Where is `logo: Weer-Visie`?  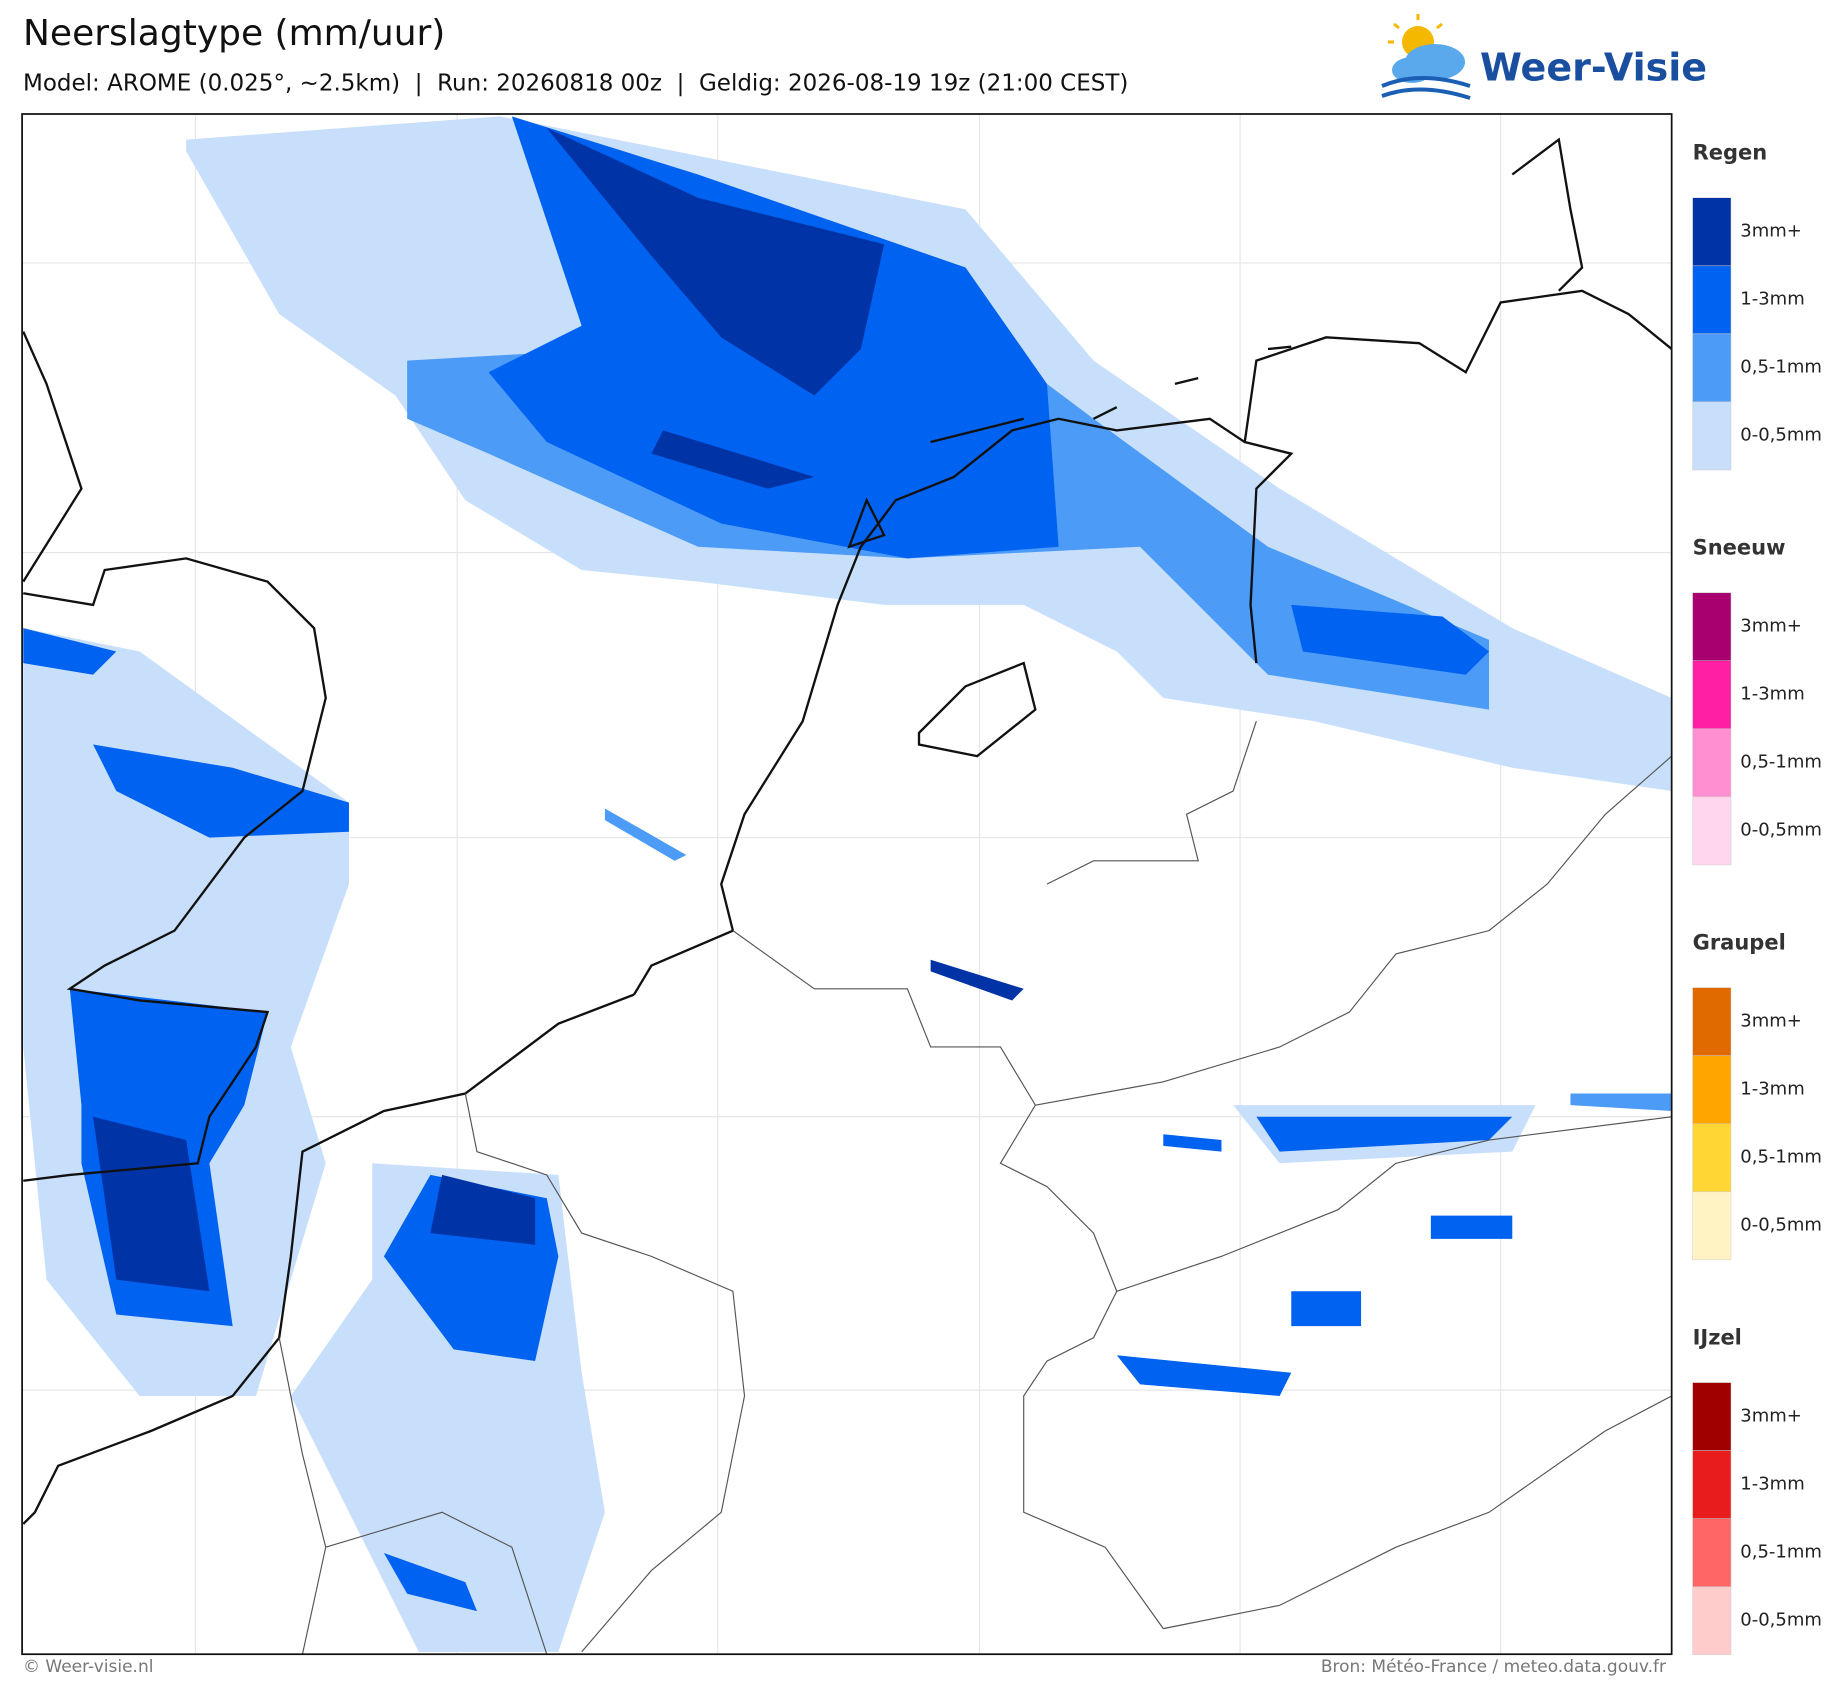 logo: Weer-Visie is located at coordinates (1544, 57).